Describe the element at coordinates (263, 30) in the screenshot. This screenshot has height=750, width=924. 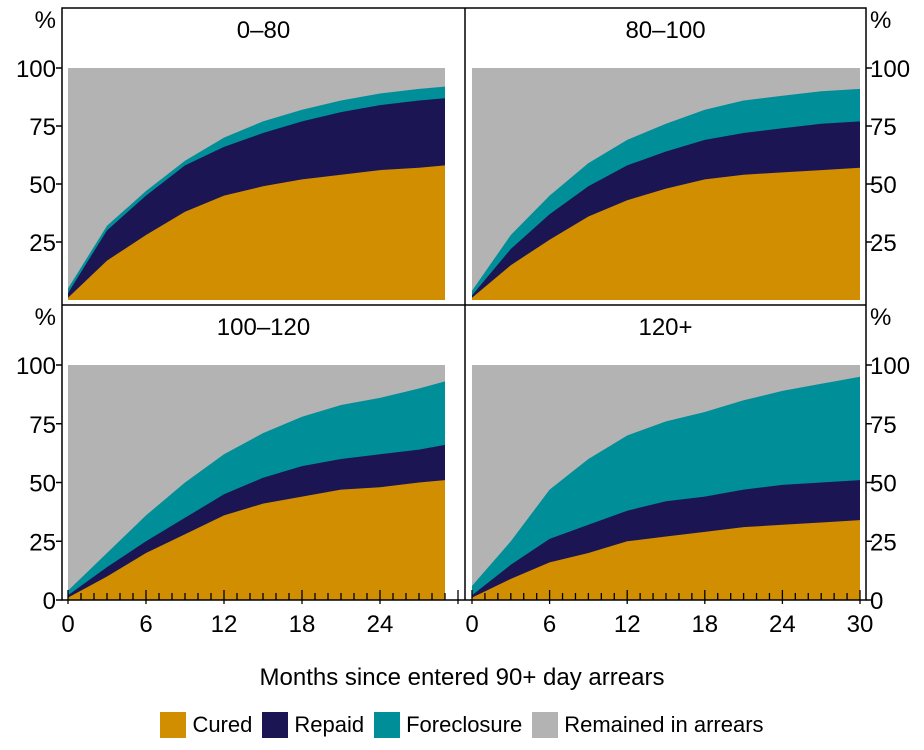
I see `panel-title-1: 0–80` at that location.